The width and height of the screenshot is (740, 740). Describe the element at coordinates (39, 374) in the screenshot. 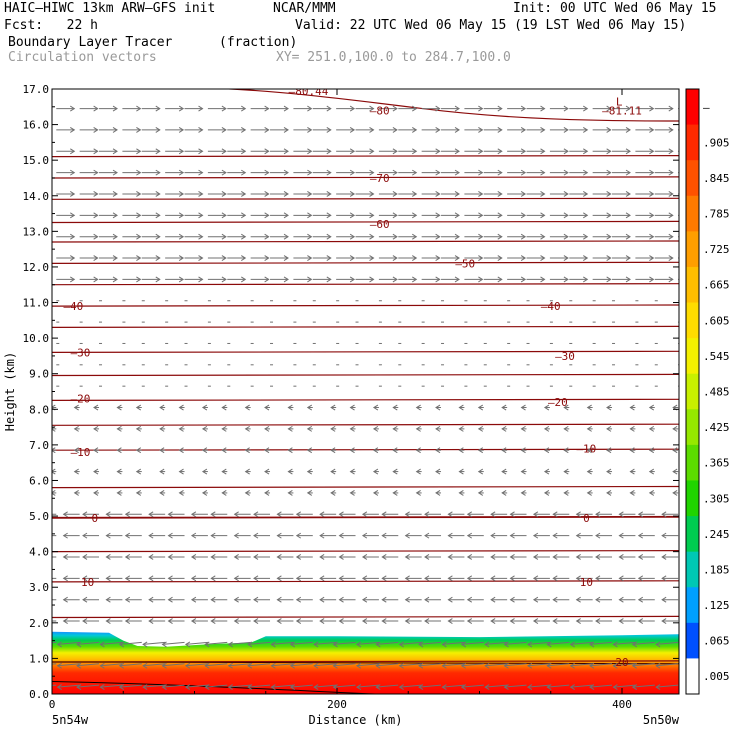

I see `y-tick-label: 9.0` at that location.